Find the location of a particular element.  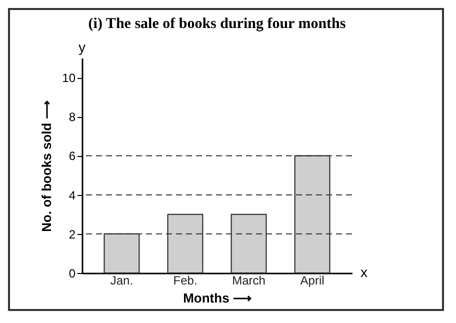

x-tick-label: March is located at coordinates (249, 281).